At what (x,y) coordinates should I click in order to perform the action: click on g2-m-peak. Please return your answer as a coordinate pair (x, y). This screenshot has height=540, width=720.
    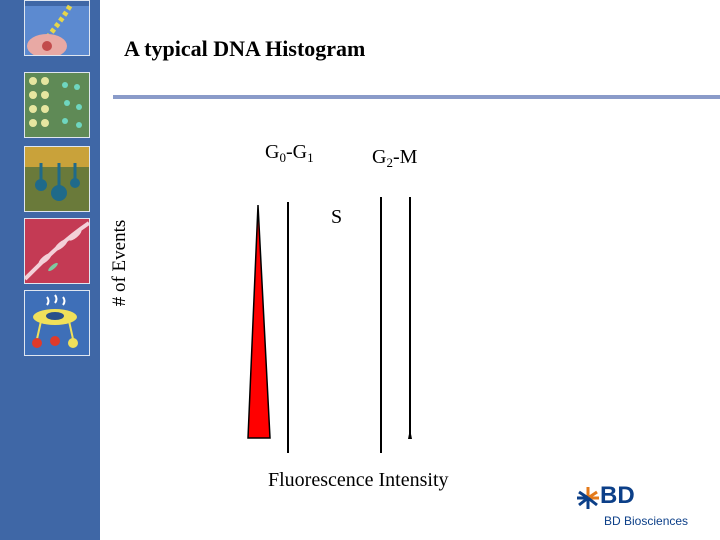
    Looking at the image, I should click on (410, 434).